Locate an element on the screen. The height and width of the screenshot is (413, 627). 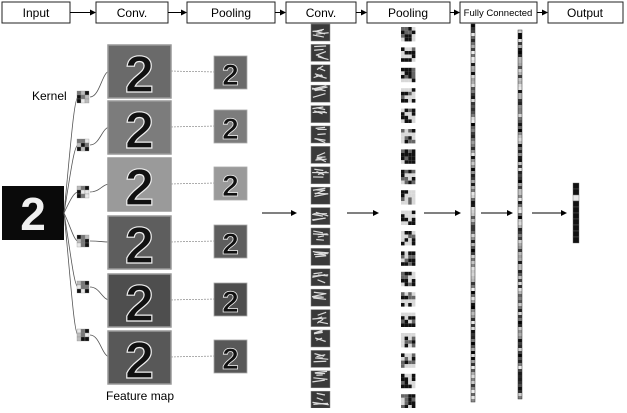
kernel-label: Kernel is located at coordinates (49, 96).